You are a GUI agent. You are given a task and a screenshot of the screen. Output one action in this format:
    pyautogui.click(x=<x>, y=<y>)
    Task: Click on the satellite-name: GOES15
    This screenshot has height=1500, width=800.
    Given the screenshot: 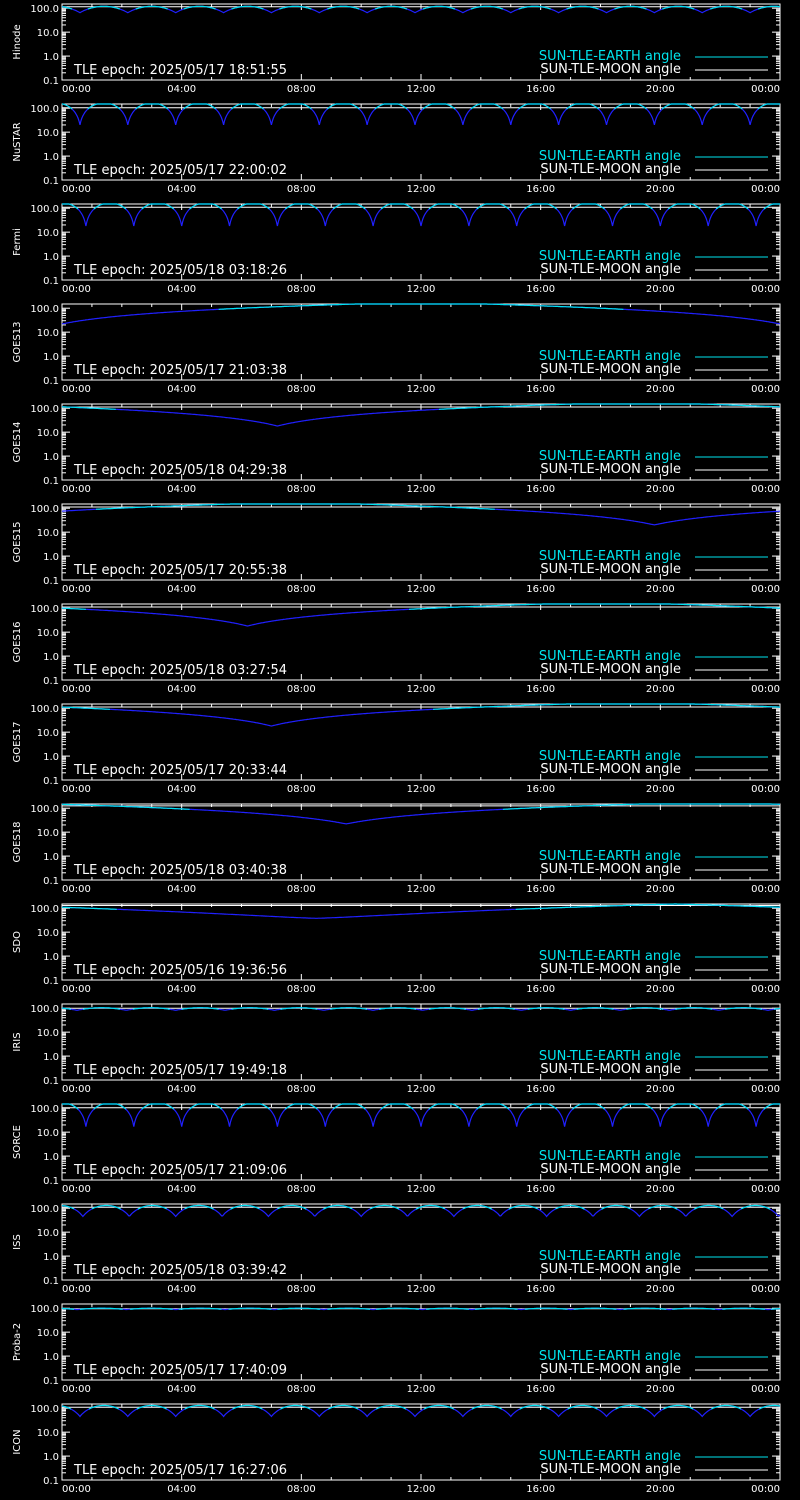 What is the action you would take?
    pyautogui.click(x=17, y=541)
    